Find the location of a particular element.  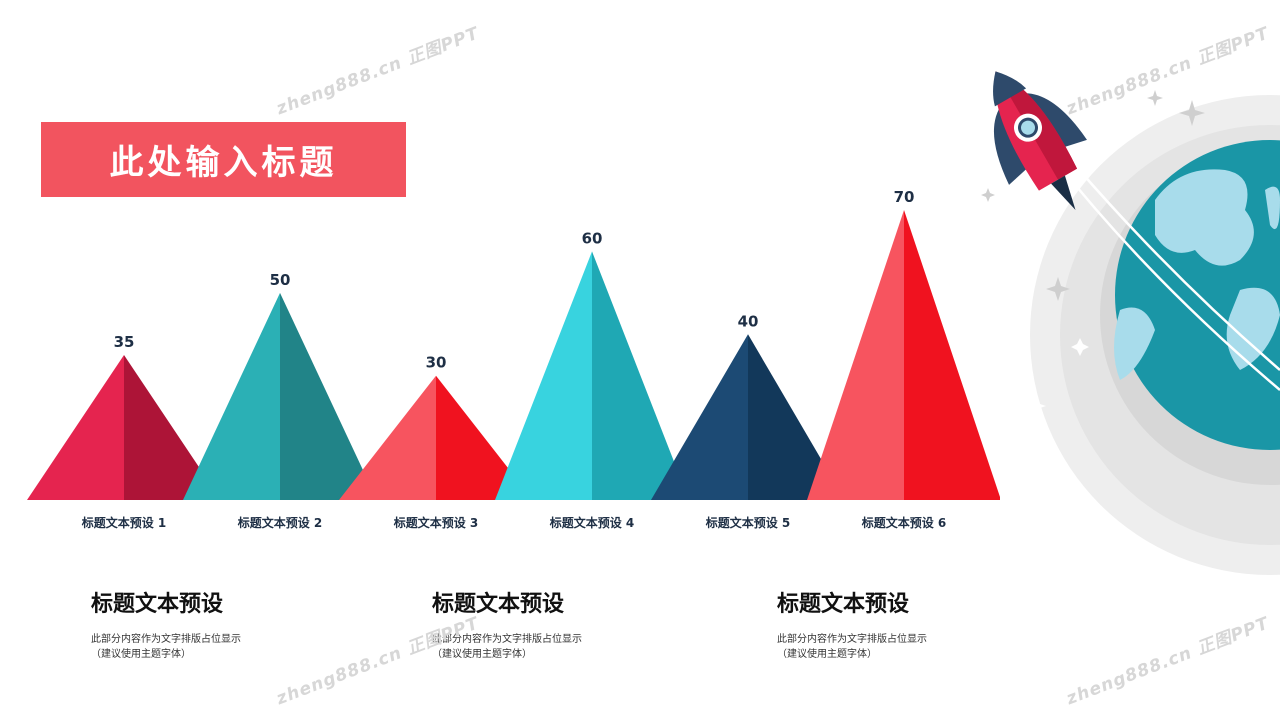

orbit-lines is located at coordinates (1167, 275).